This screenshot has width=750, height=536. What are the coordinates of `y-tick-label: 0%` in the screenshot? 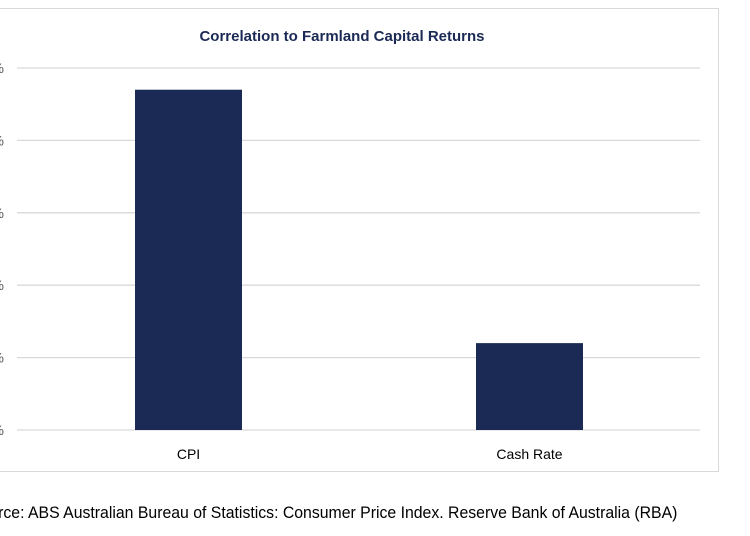 It's located at (2, 430).